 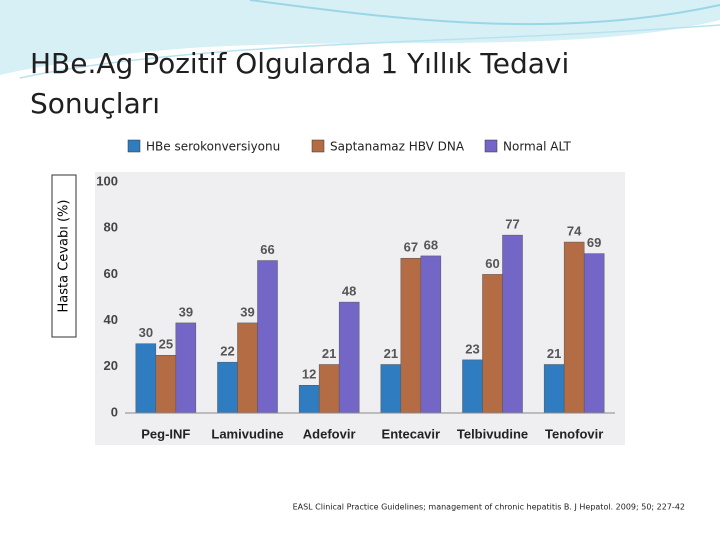 What do you see at coordinates (267, 249) in the screenshot?
I see `value-label: 66` at bounding box center [267, 249].